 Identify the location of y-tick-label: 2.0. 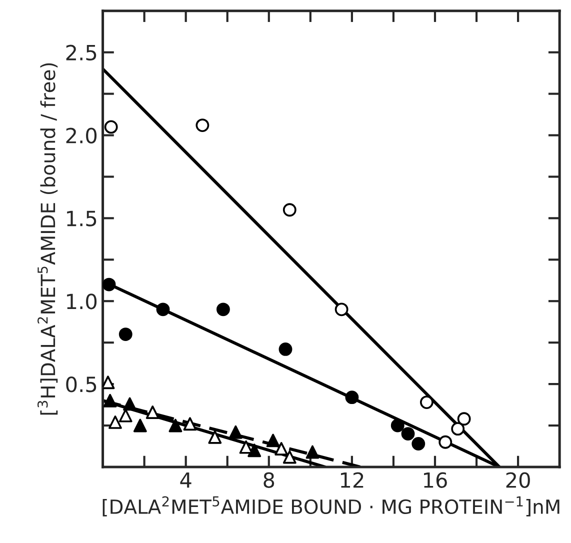
(81, 136).